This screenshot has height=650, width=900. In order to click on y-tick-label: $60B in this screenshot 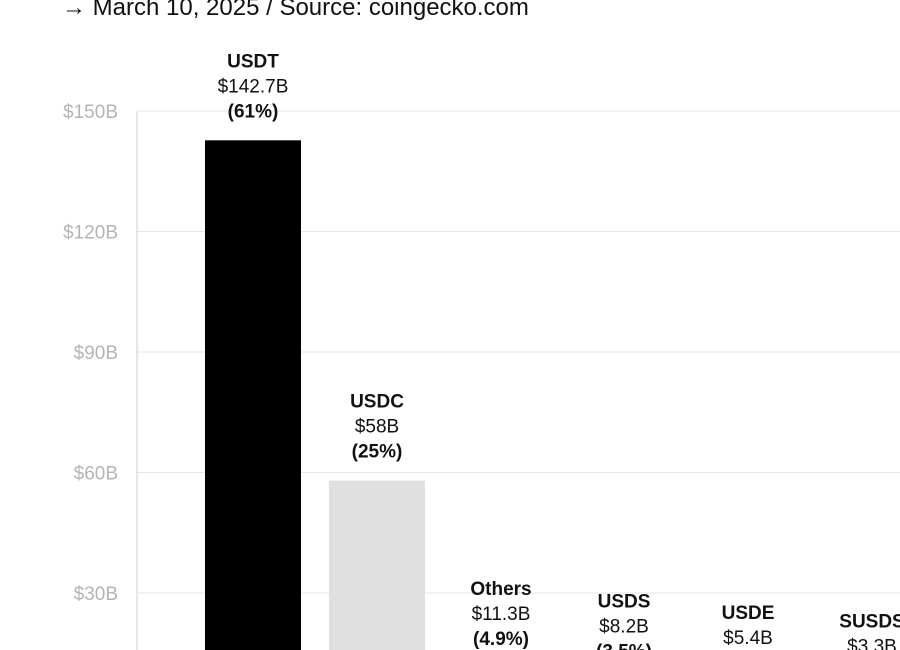, I will do `click(96, 474)`.